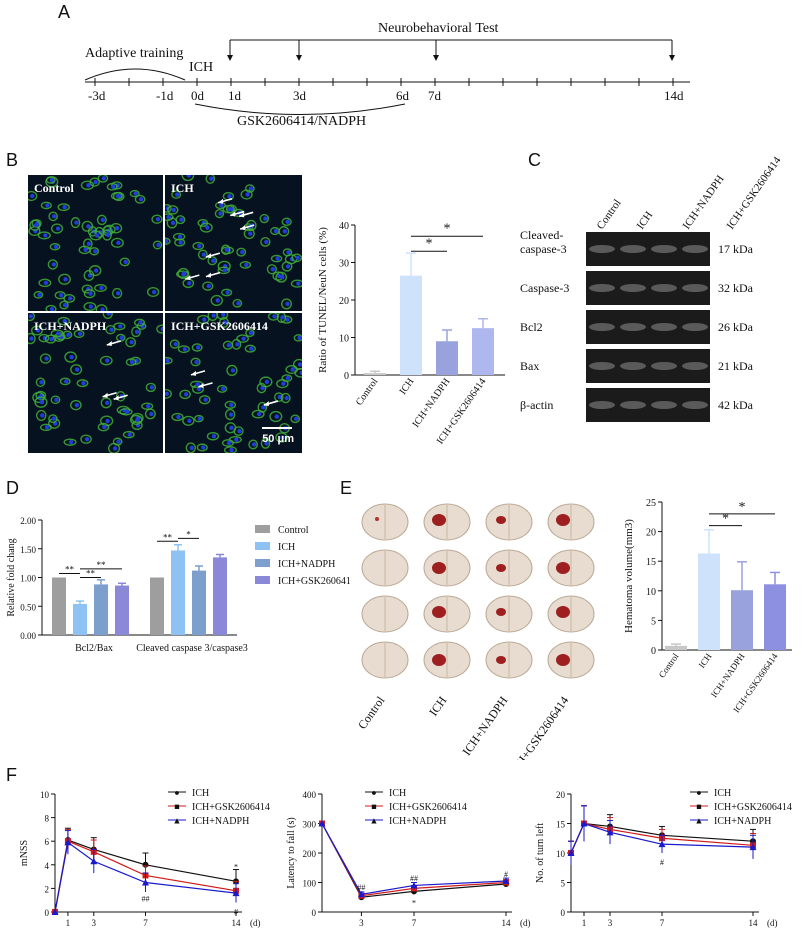 This screenshot has width=809, height=941. Describe the element at coordinates (609, 214) in the screenshot. I see `blot-lane-label: Control` at that location.